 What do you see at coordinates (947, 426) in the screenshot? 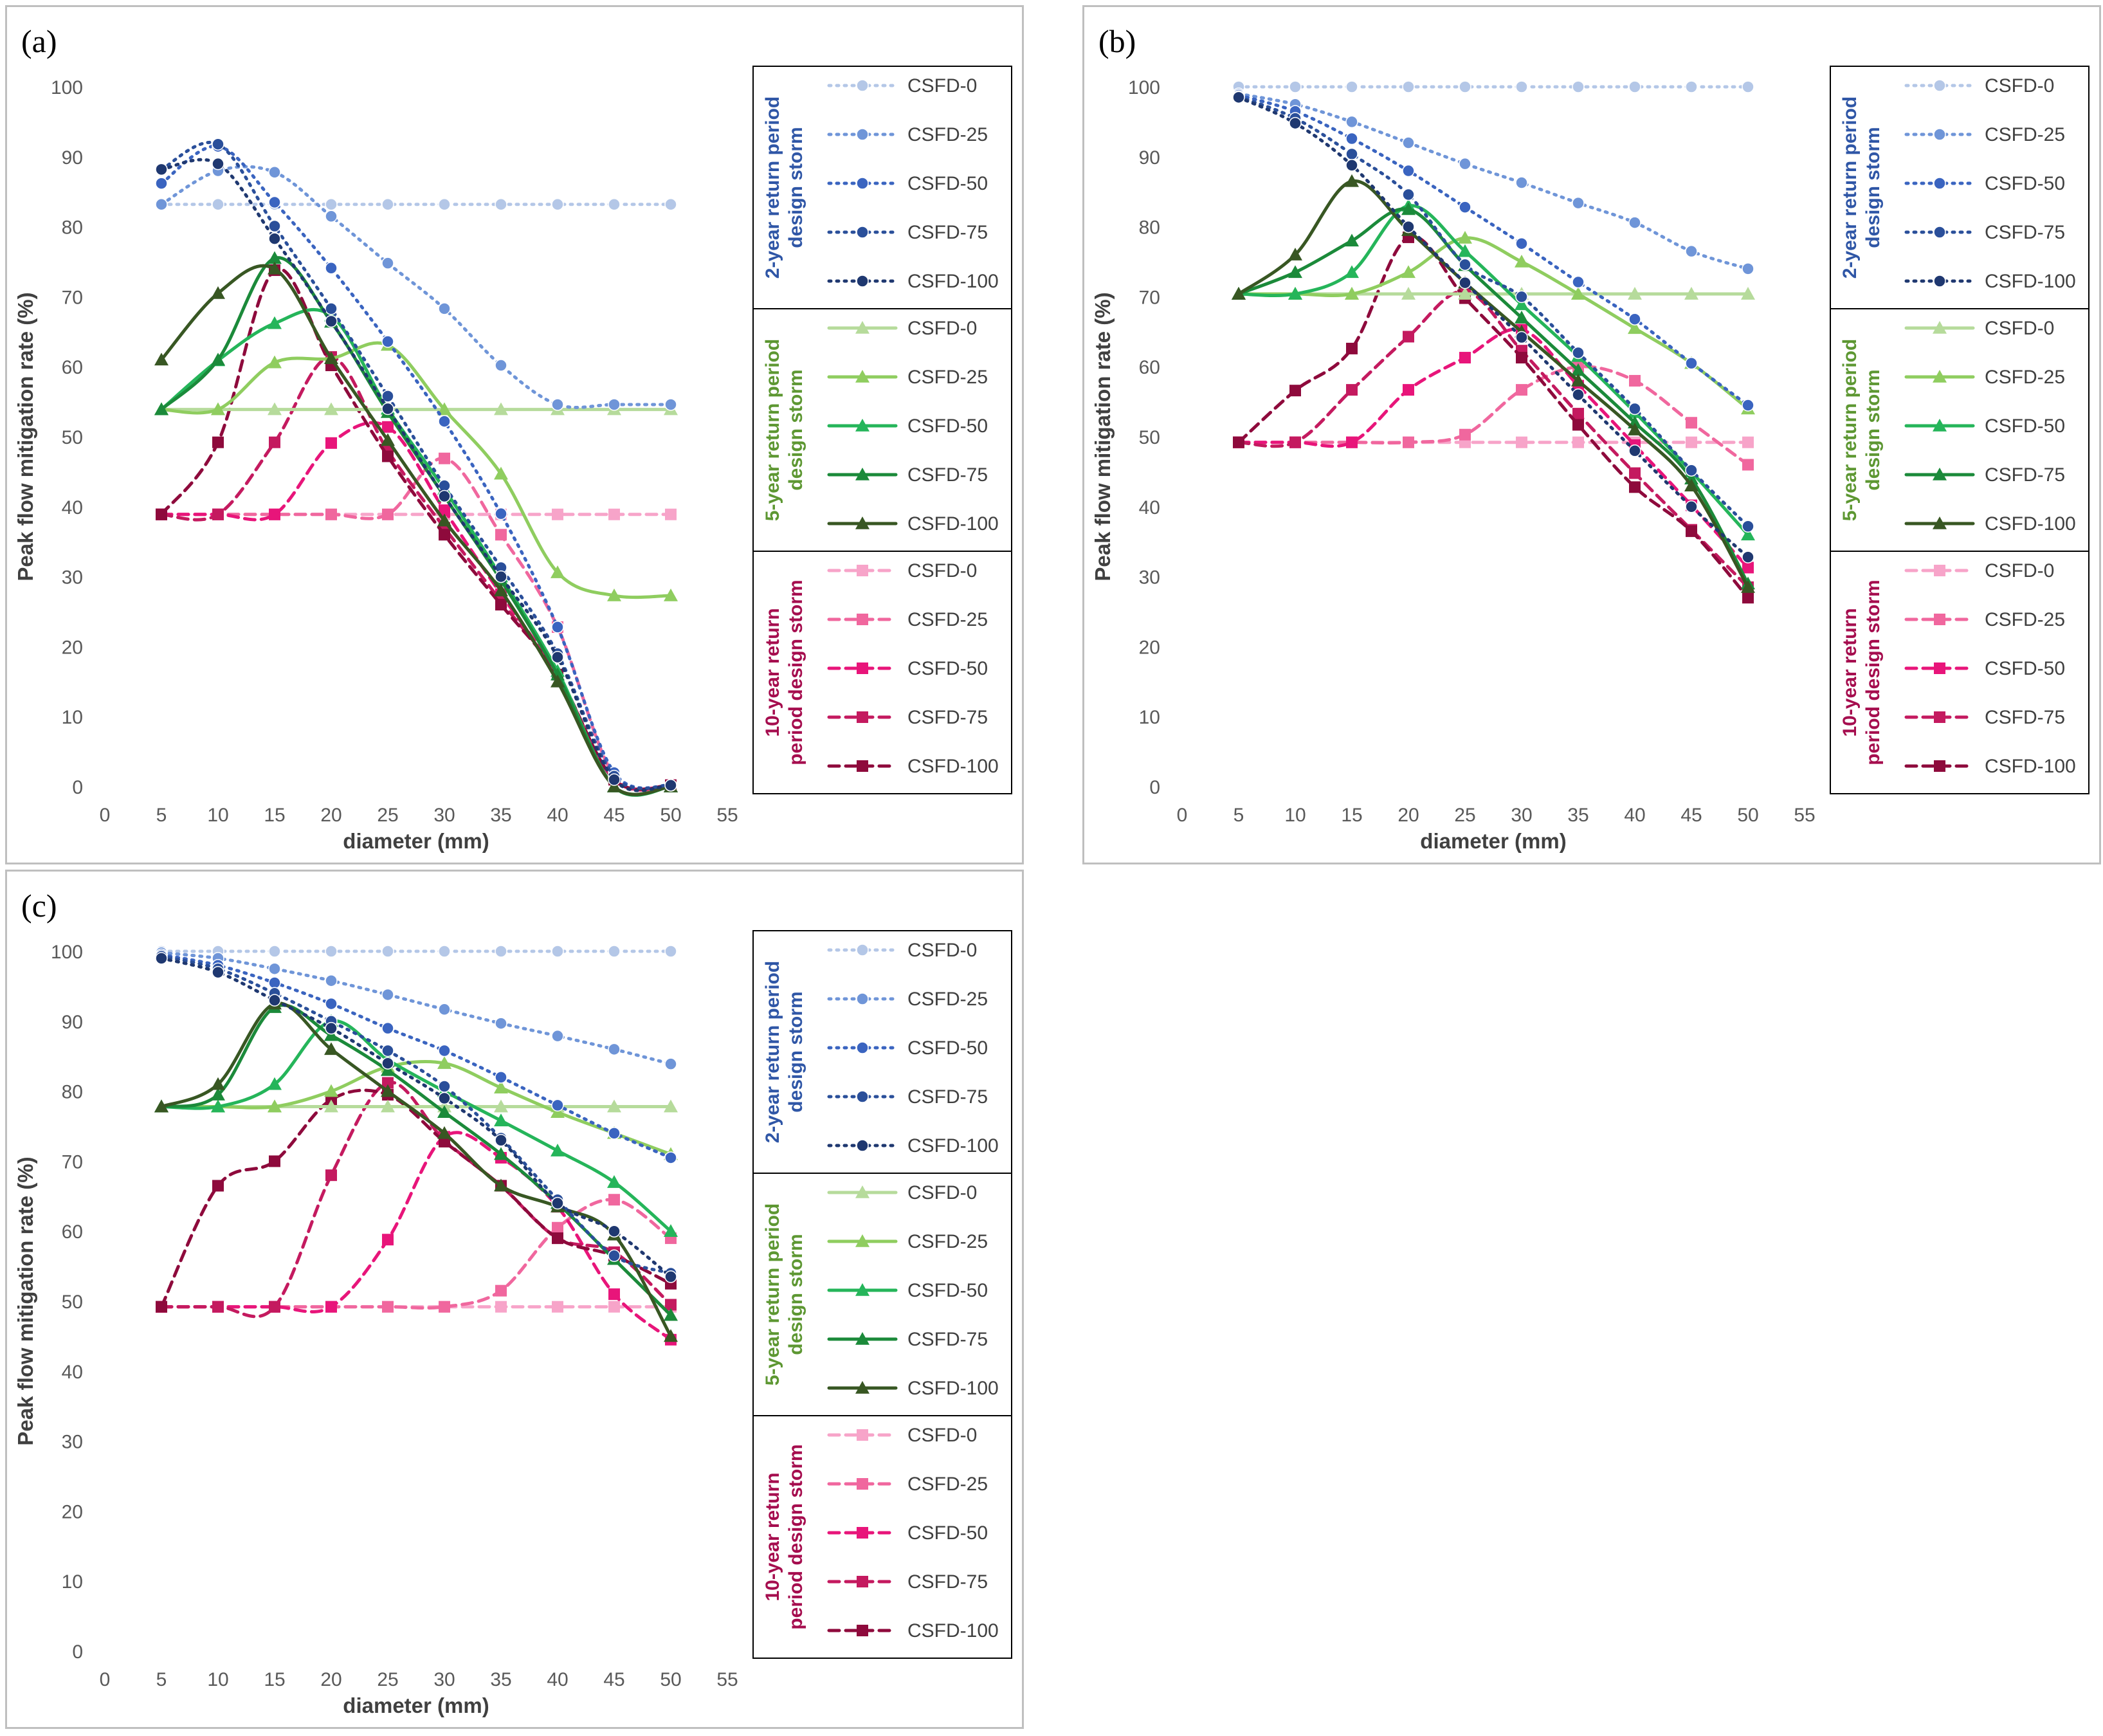
I see `legend-label-a-1-2: CSFD-50` at bounding box center [947, 426].